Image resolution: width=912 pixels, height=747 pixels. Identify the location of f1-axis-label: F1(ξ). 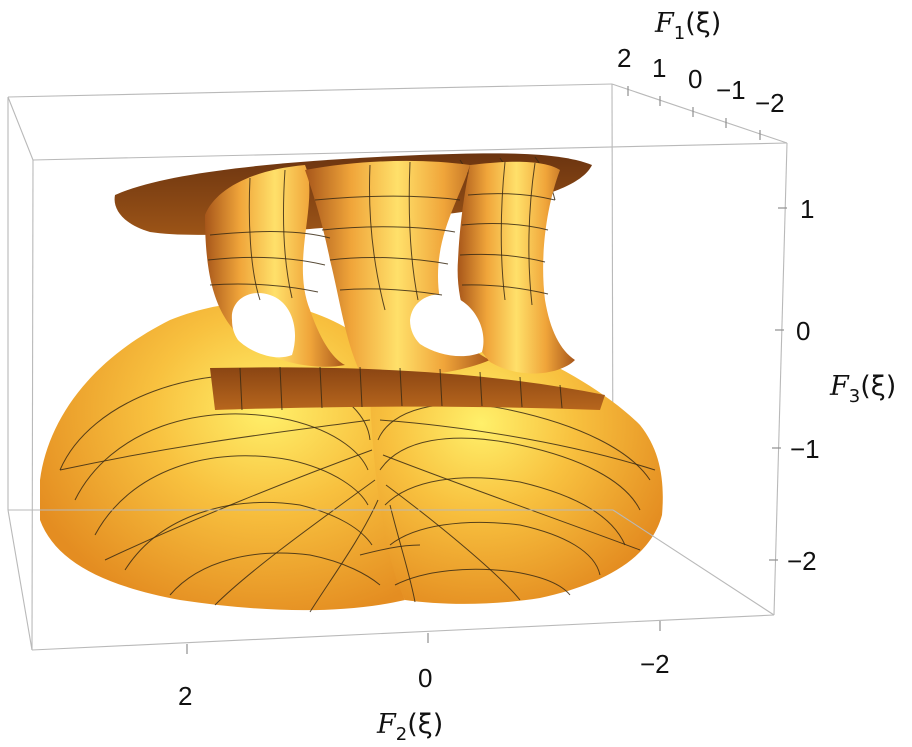
(687, 26).